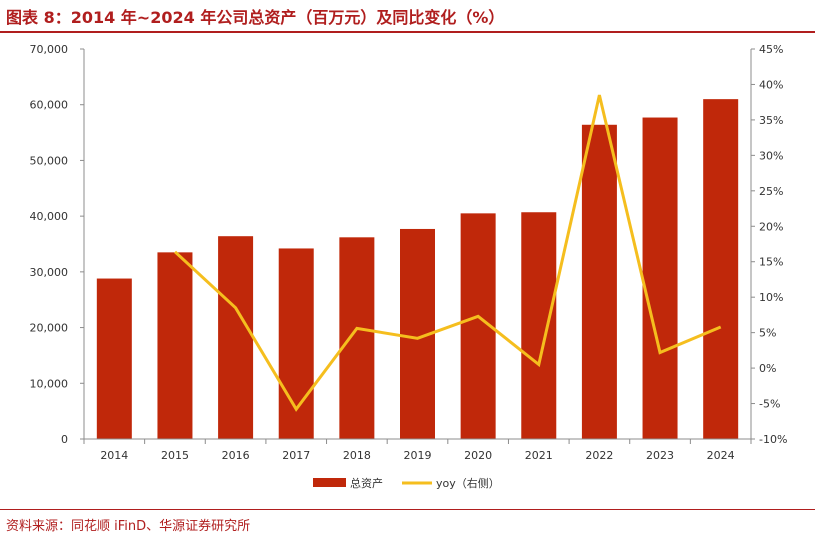 This screenshot has height=541, width=815. I want to click on legend-label-bar: 总资产, so click(366, 483).